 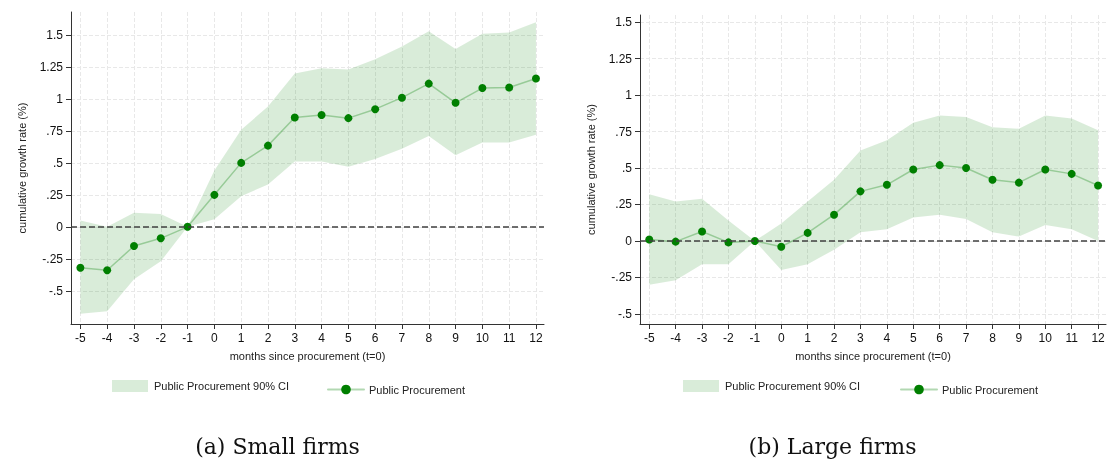 I want to click on text: (a) Small firms, so click(x=277, y=446).